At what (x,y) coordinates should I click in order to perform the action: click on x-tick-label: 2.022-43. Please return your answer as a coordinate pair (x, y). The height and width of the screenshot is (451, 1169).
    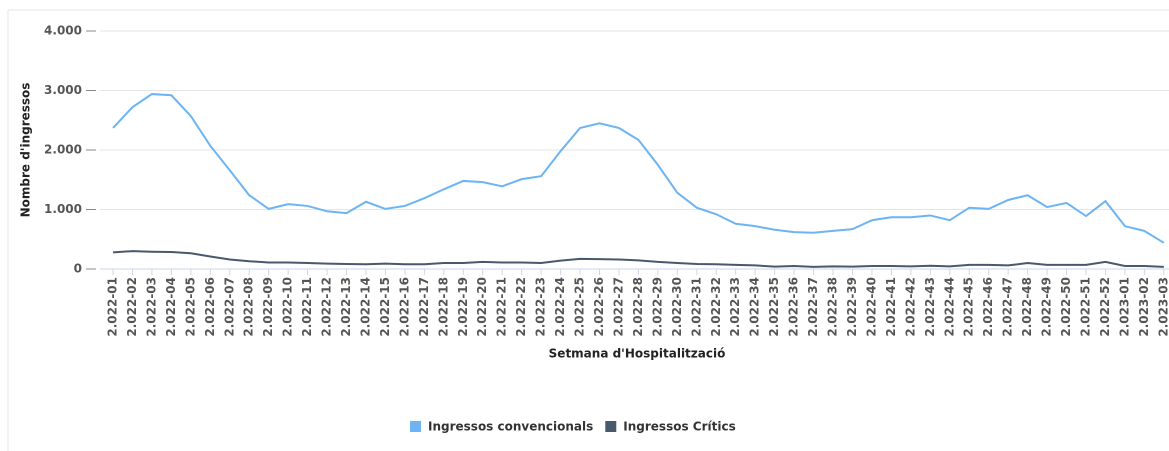
    Looking at the image, I should click on (930, 307).